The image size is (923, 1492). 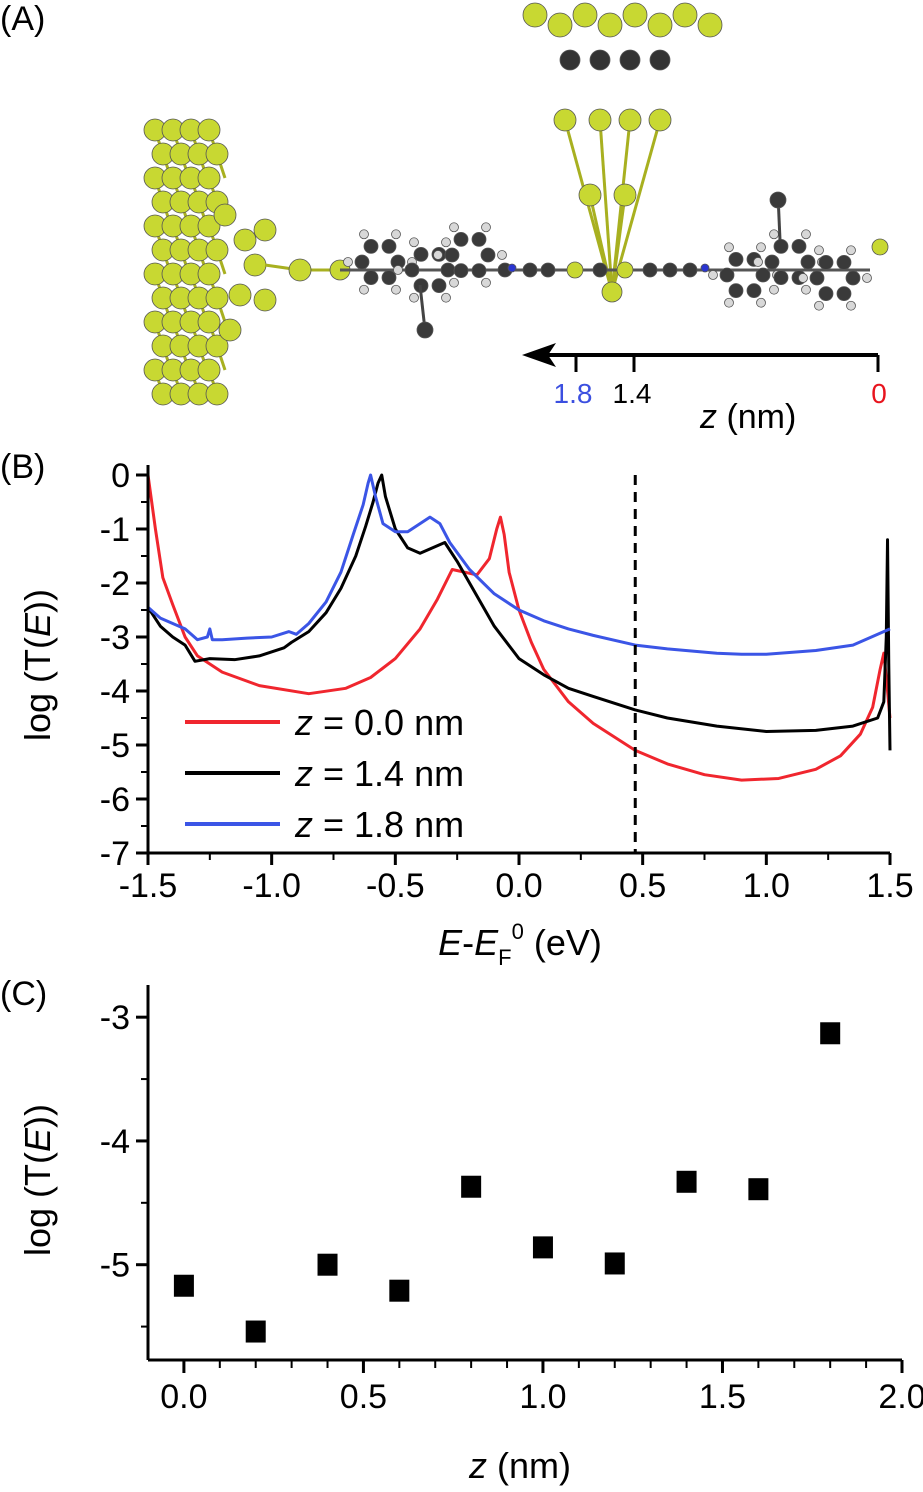 I want to click on y-tick-label: -1, so click(x=115, y=530).